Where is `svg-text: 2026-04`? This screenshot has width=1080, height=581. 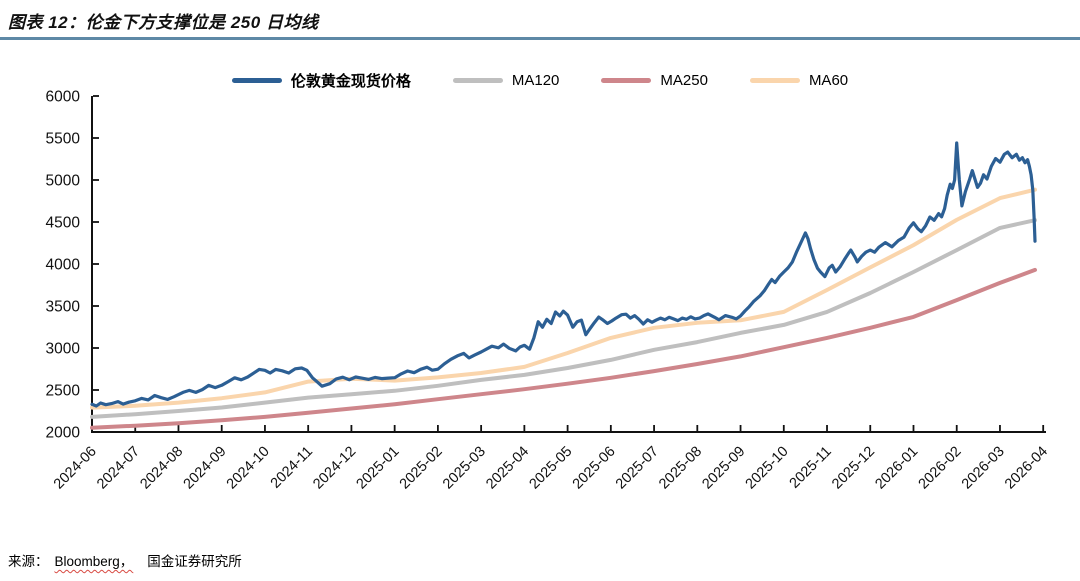
svg-text: 2026-04 is located at coordinates (1026, 468).